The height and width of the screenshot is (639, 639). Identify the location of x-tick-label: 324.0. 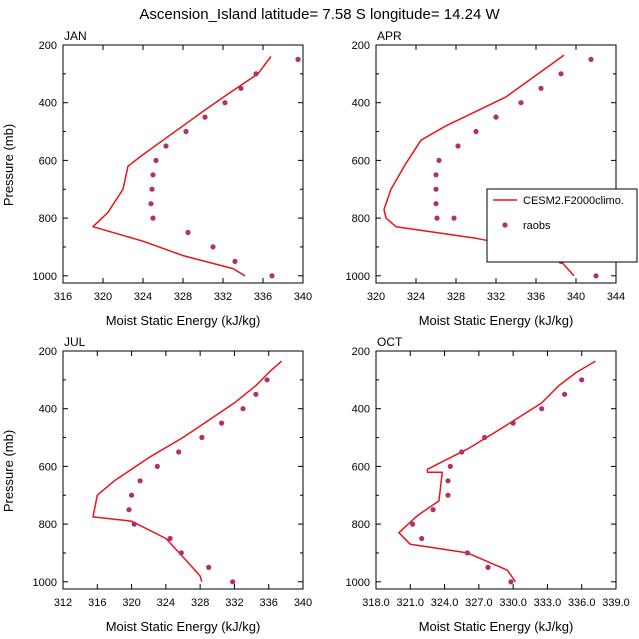
(445, 603).